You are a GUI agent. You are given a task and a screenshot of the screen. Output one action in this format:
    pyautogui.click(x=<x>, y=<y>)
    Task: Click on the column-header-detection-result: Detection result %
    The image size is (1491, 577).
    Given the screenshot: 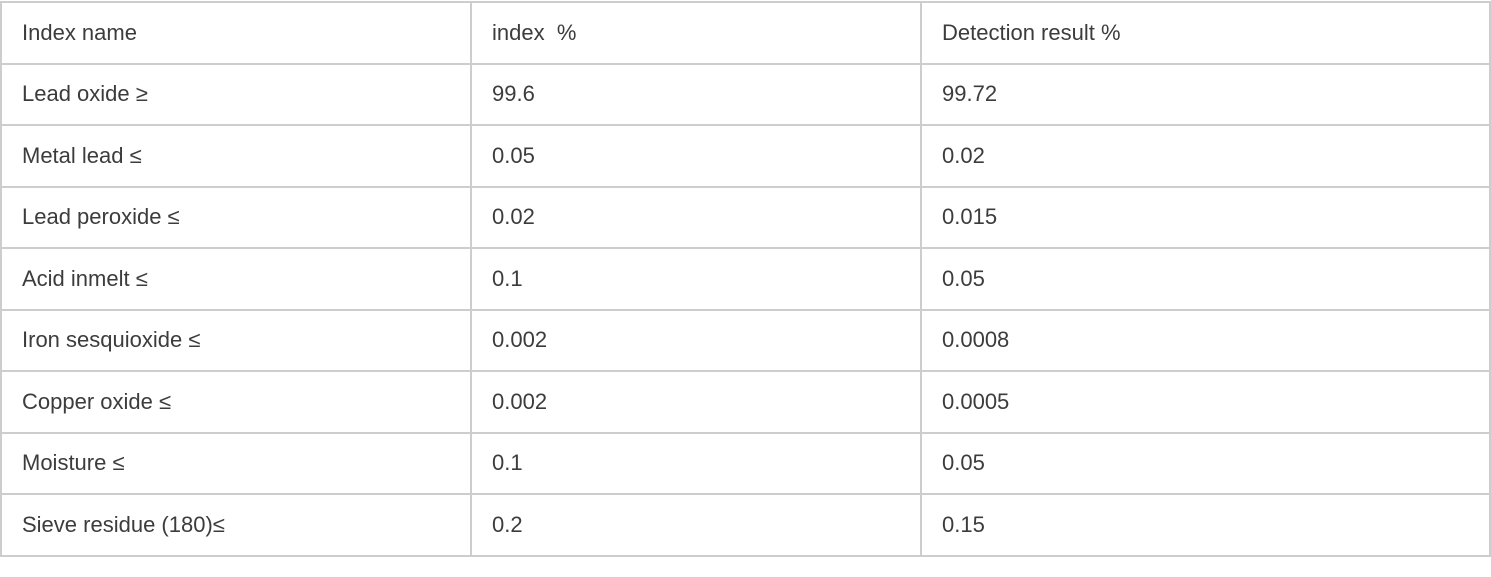 What is the action you would take?
    pyautogui.click(x=1205, y=33)
    